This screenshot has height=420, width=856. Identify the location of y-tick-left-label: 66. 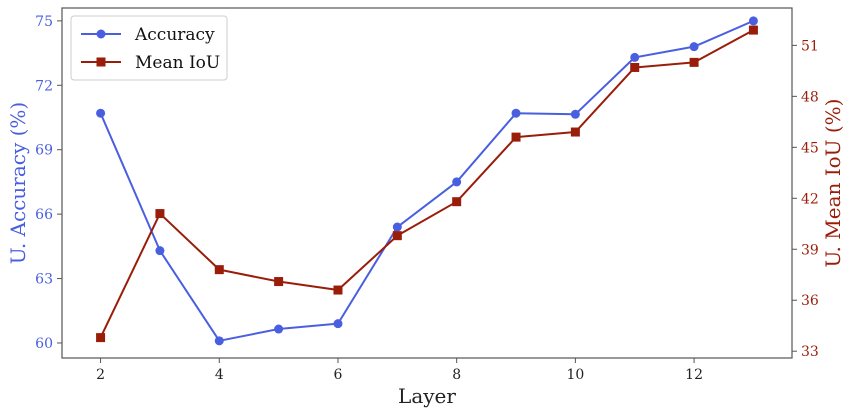
(44, 215).